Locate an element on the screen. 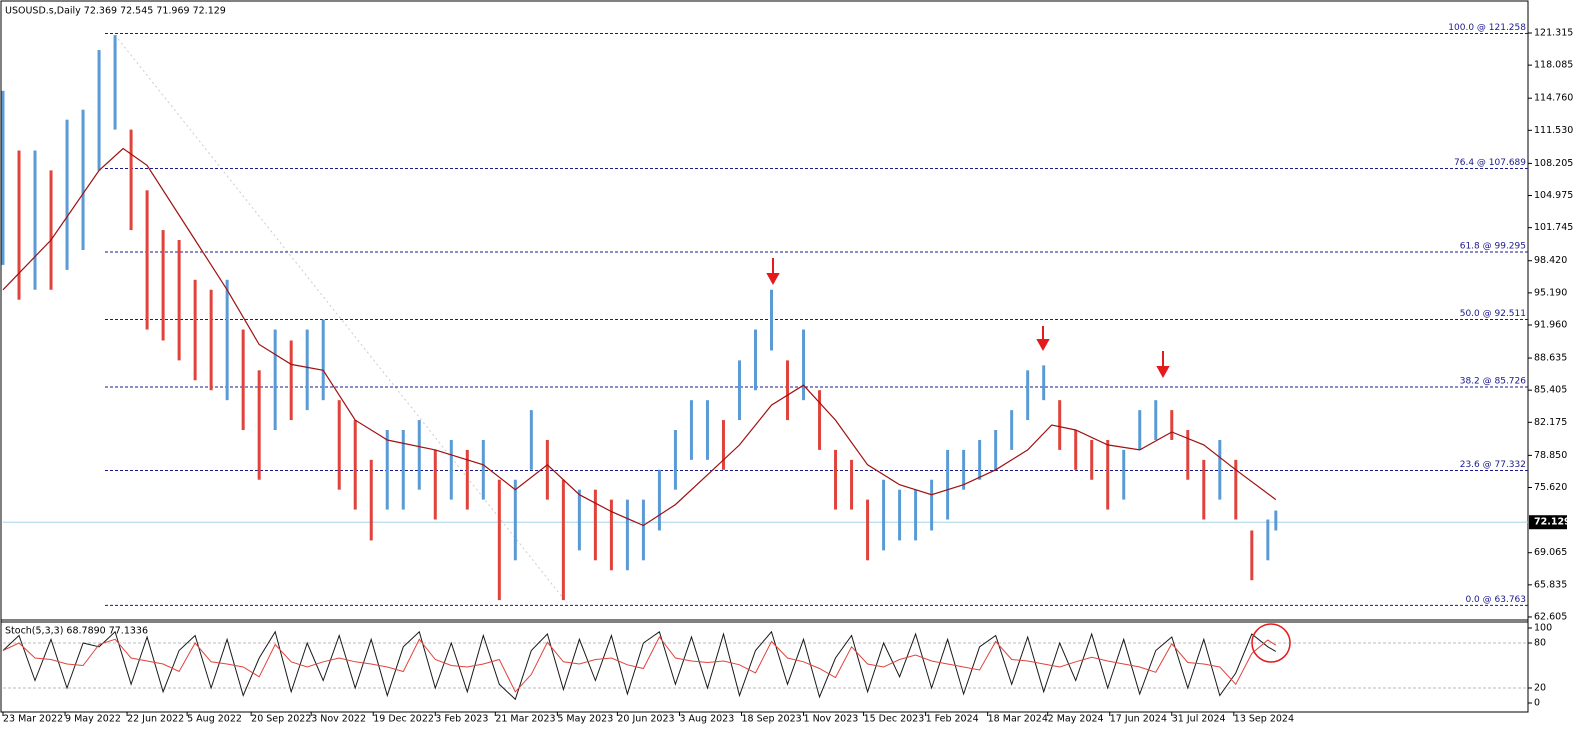 The width and height of the screenshot is (1596, 743). indicator-title: Stoch(5,3,3) 68.7890 77.1336 is located at coordinates (76, 631).